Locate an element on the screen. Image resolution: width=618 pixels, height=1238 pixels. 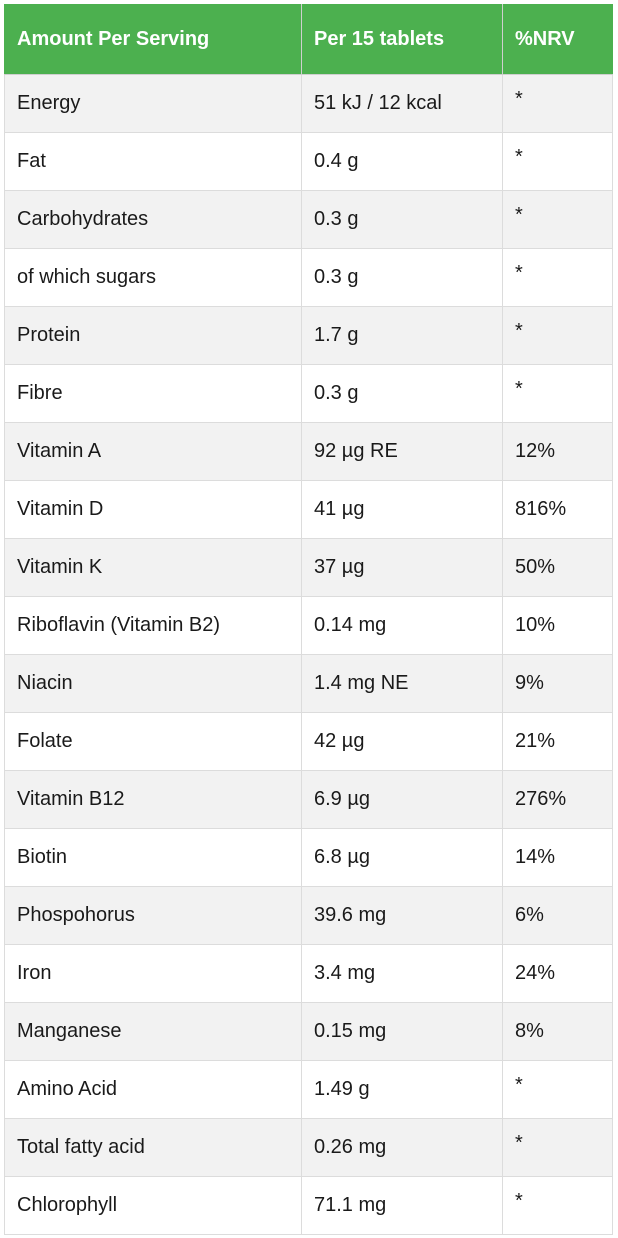
amount-cell: 39.6 mg is located at coordinates (402, 915).